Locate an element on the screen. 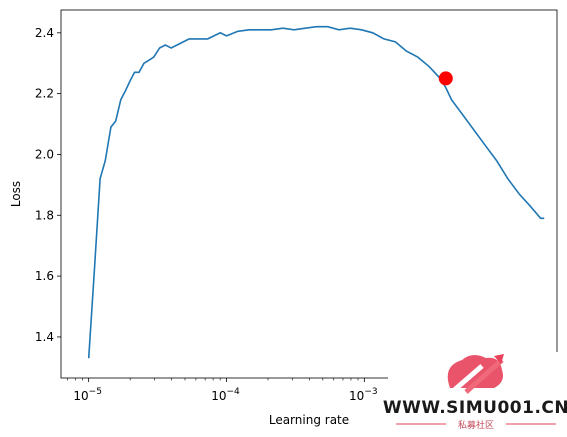 The image size is (567, 437). y-axis-title: Loss is located at coordinates (16, 194).